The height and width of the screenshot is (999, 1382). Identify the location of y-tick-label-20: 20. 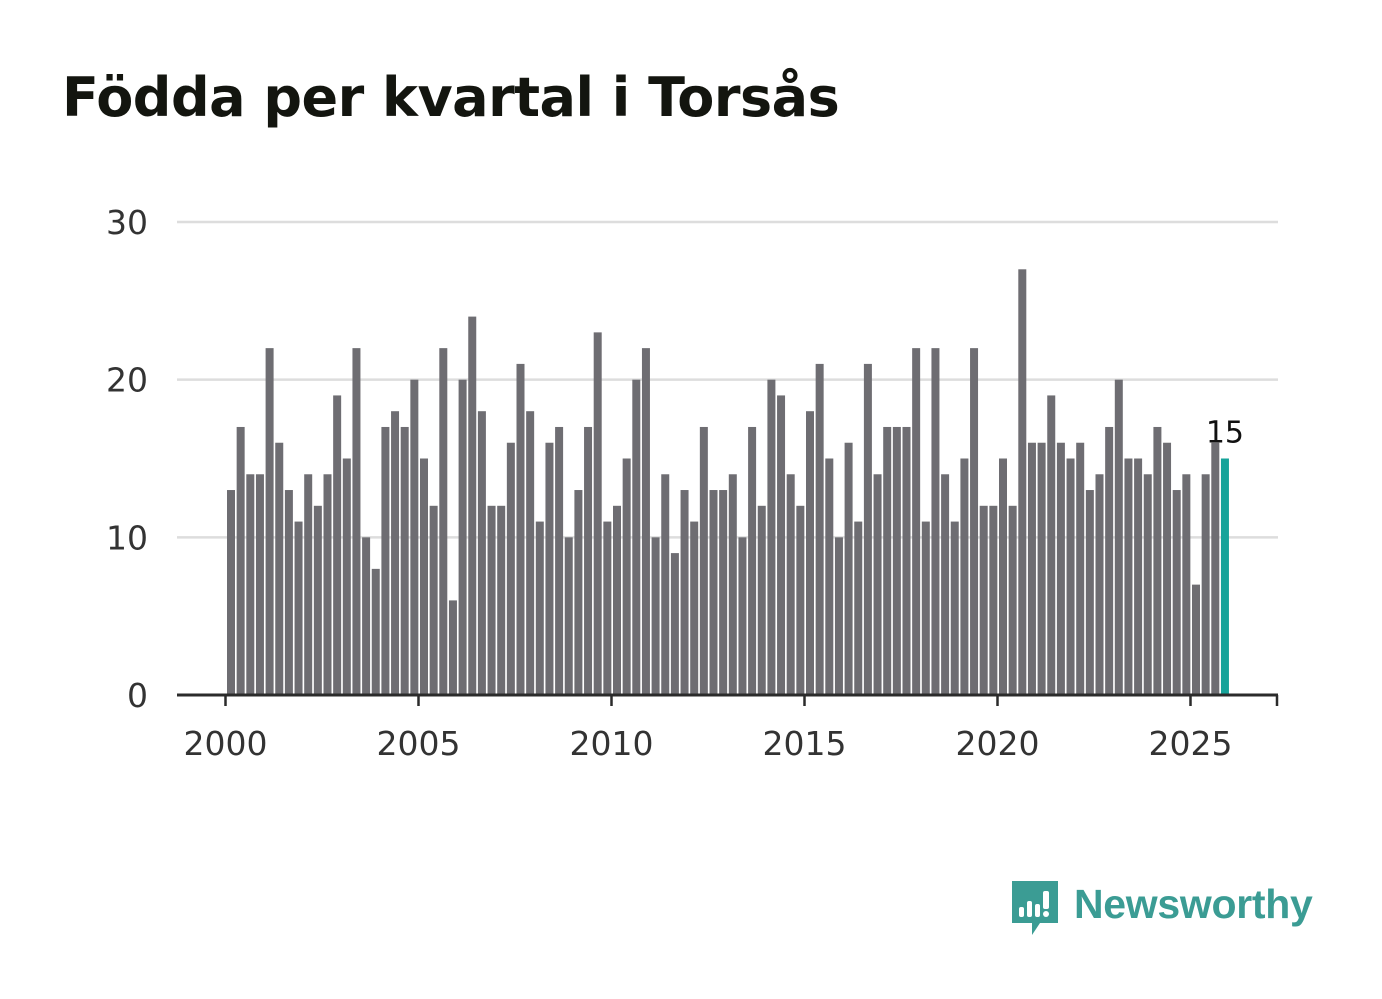
(127, 380).